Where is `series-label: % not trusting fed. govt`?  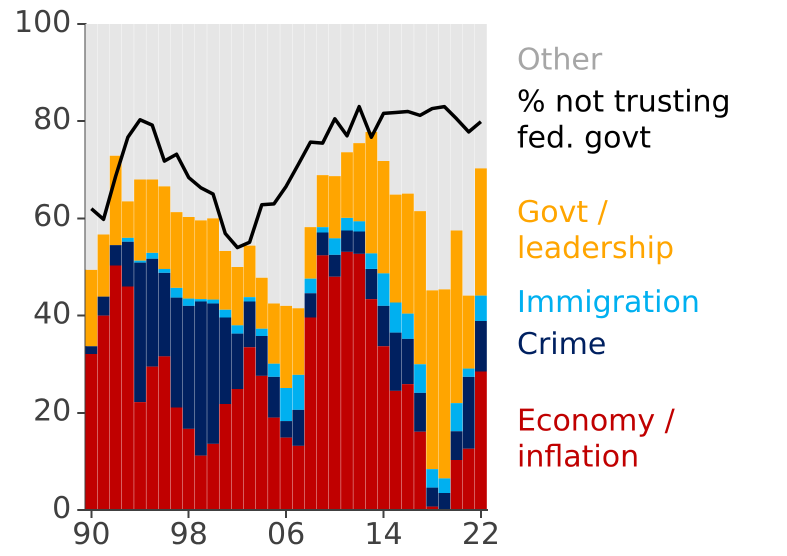
series-label: % not trusting fed. govt is located at coordinates (624, 120).